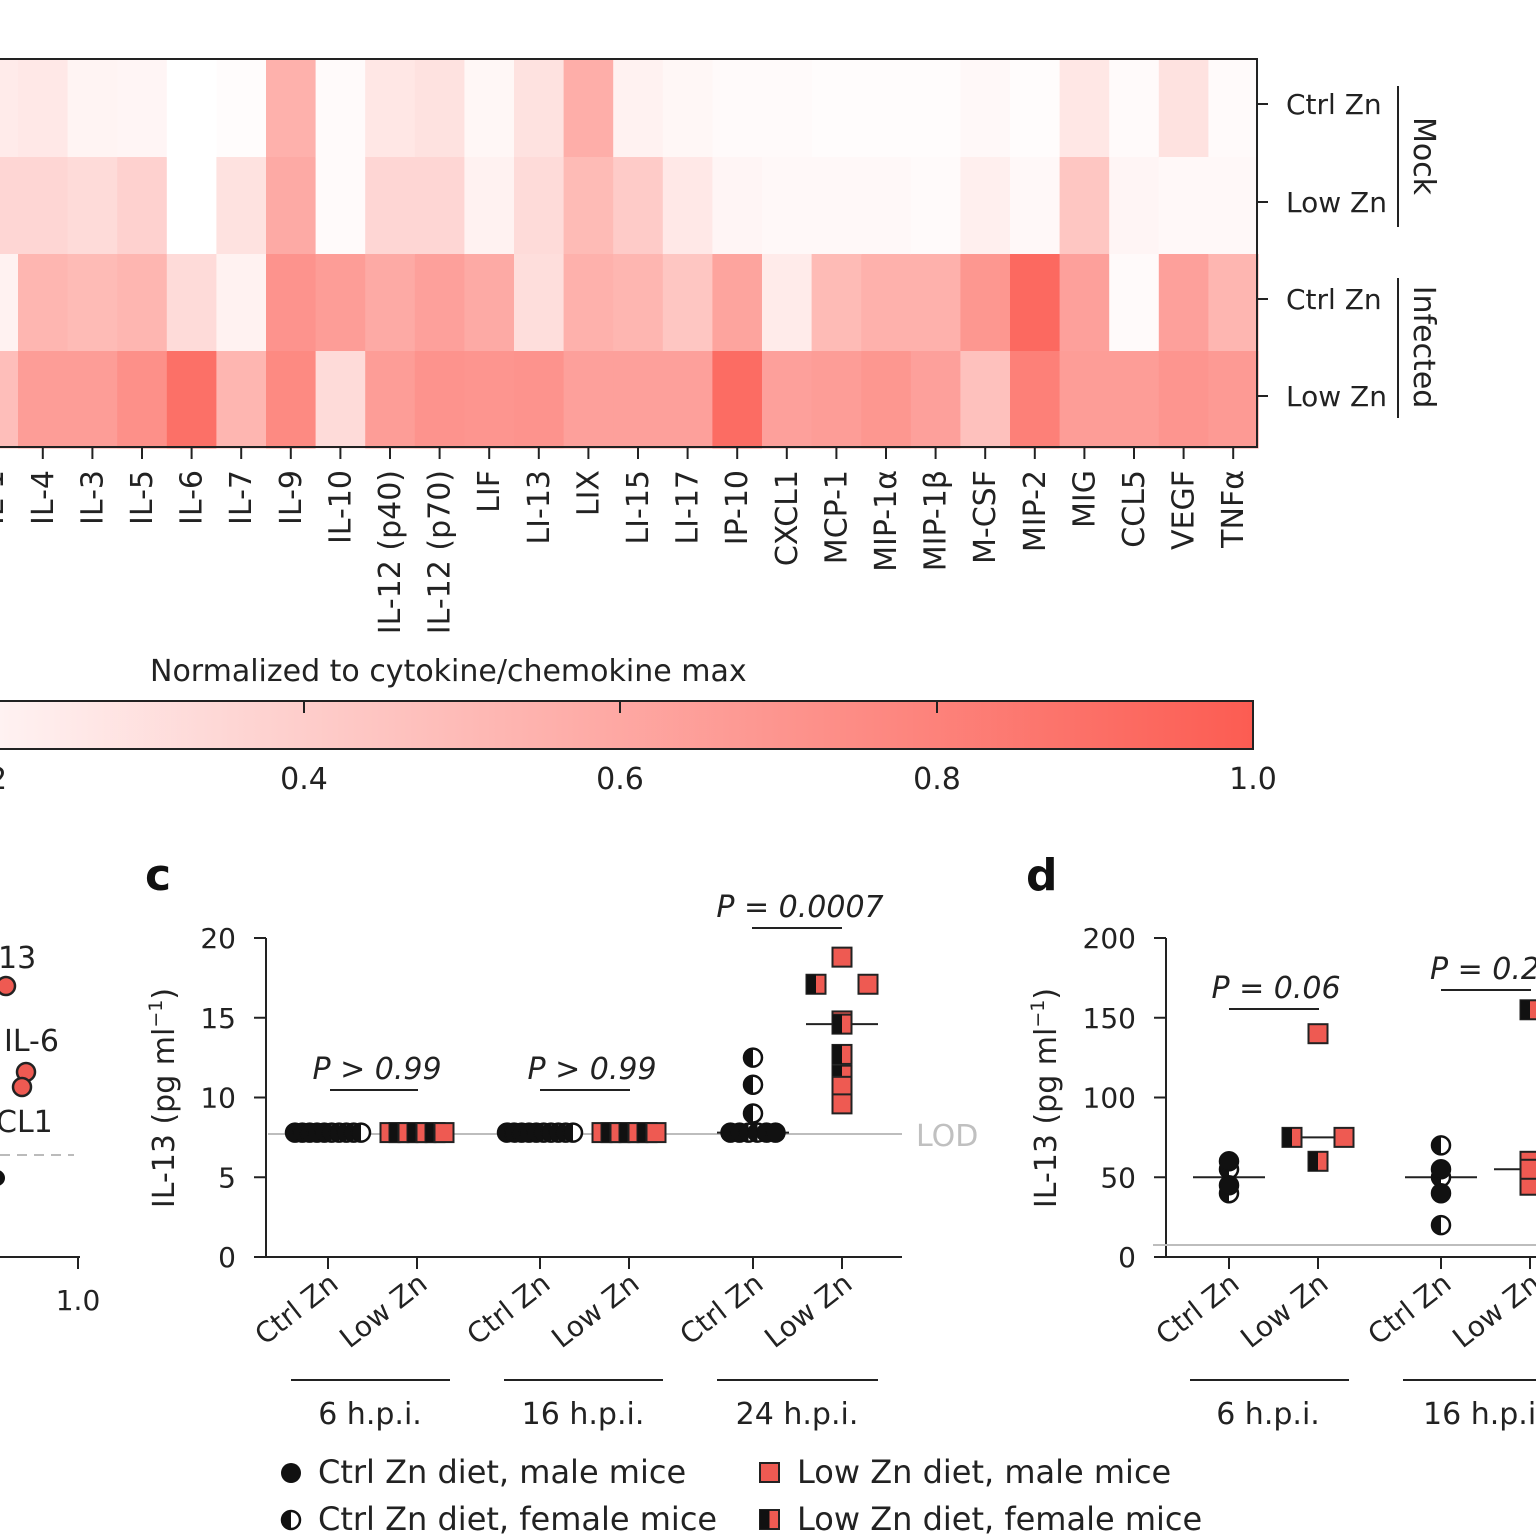 This screenshot has width=1536, height=1536. I want to click on heatmap-column-label: IL-12 (p40), so click(390, 552).